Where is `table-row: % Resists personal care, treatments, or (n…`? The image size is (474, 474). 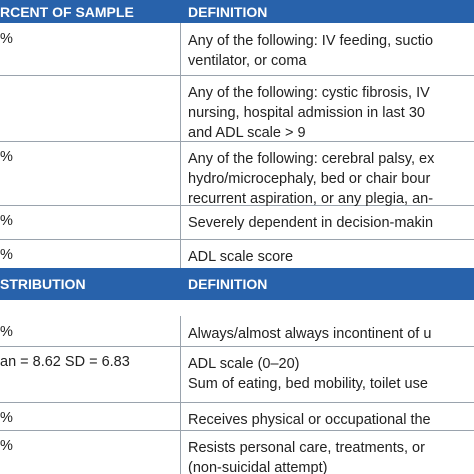 table-row: % Resists personal care, treatments, or (n… is located at coordinates (237, 452).